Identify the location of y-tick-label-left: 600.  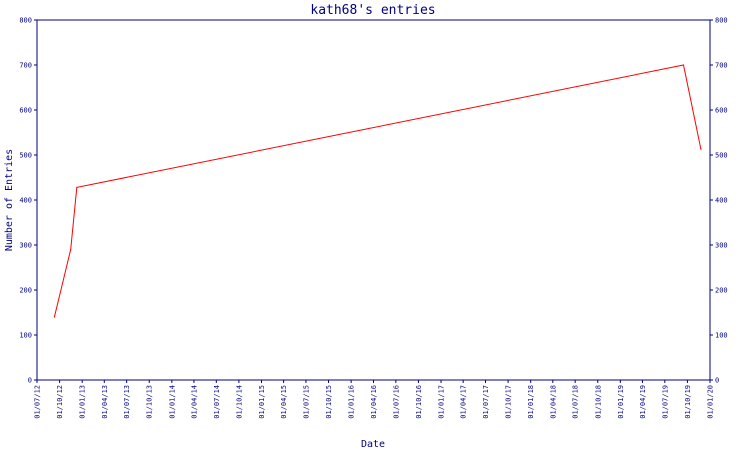
(25, 111).